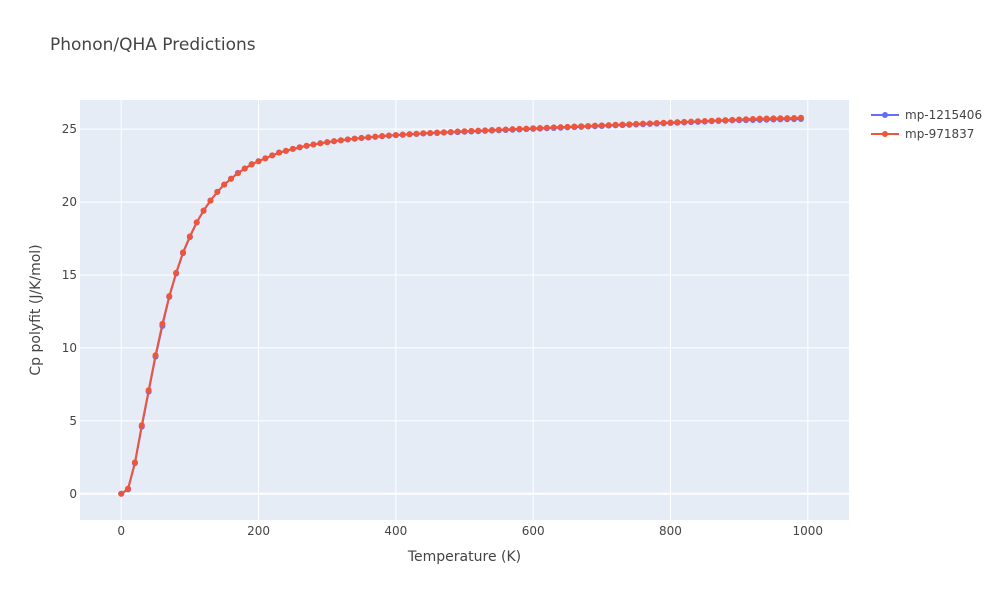 The image size is (1000, 600). Describe the element at coordinates (943, 115) in the screenshot. I see `legend-label: mp-1215406` at that location.